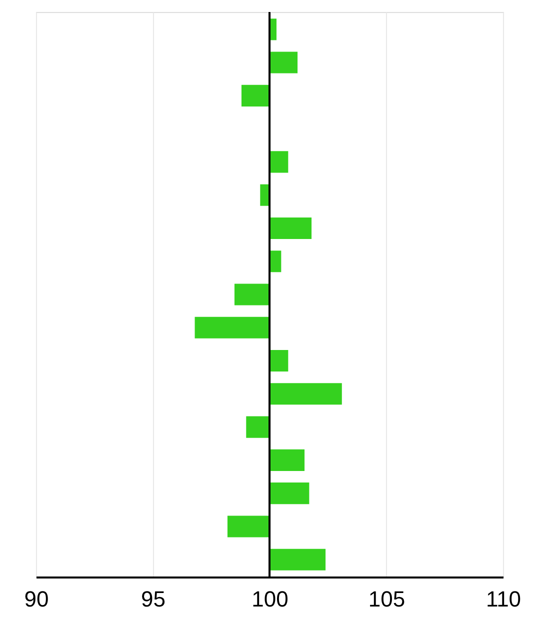  I want to click on x-tick-label: 95, so click(153, 599).